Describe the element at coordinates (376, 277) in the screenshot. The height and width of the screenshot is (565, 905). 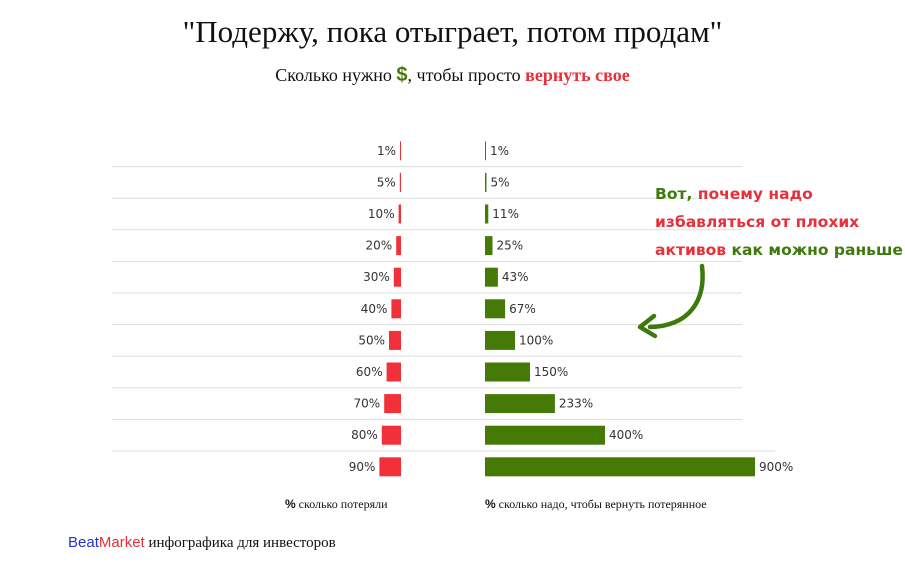
I see `loss-label: 30%` at that location.